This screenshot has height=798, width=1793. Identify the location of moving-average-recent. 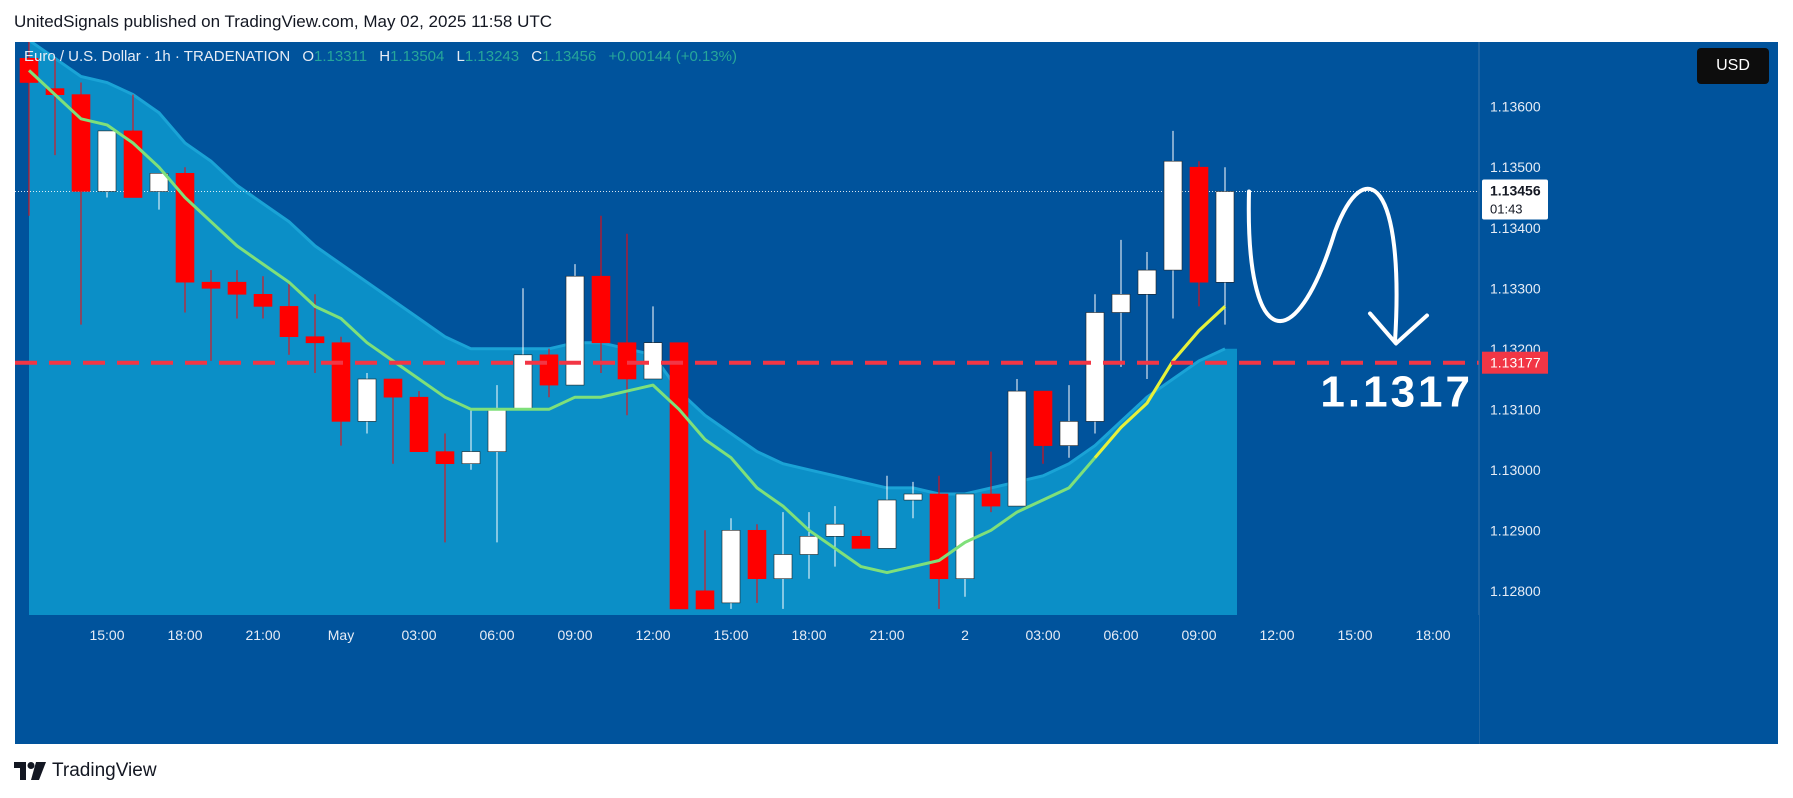
(1160, 382).